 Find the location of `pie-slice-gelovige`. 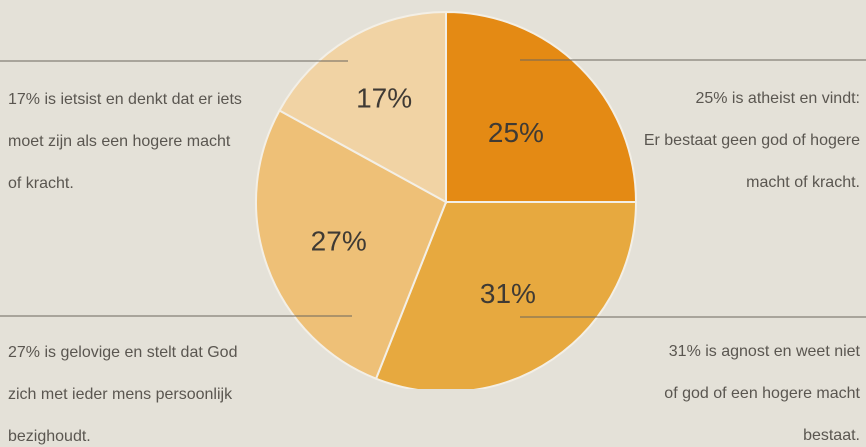

pie-slice-gelovige is located at coordinates (351, 244).